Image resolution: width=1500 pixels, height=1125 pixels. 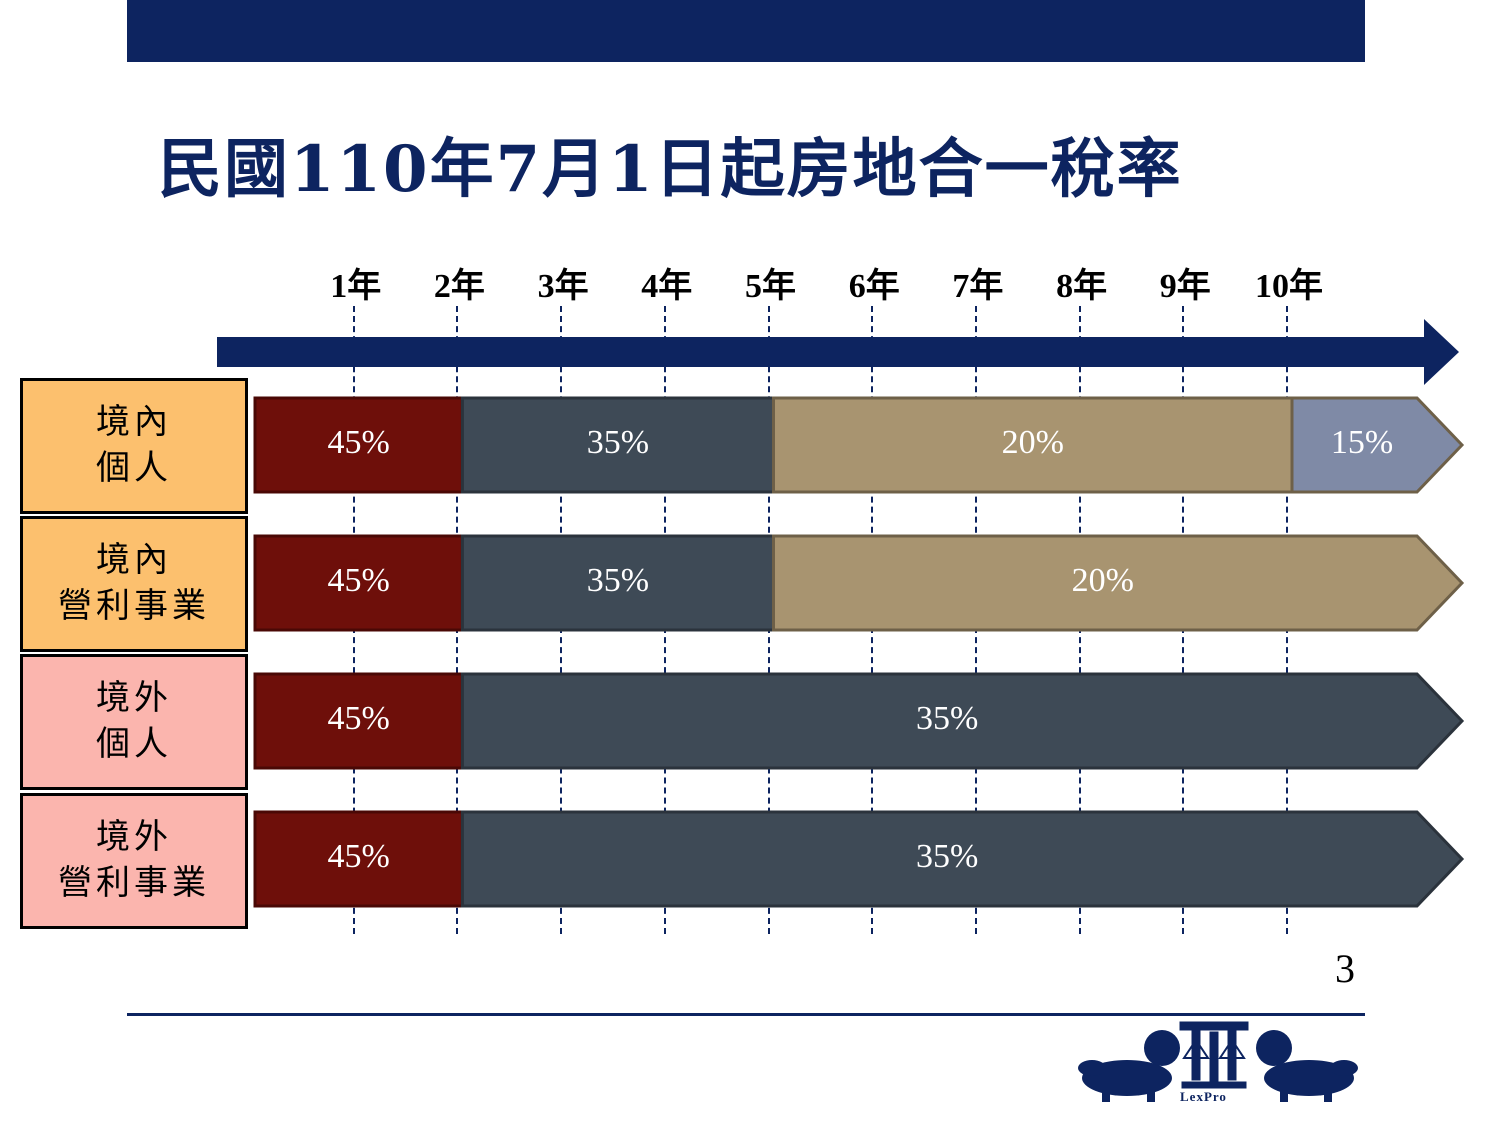 I want to click on row-label: 境外 營利事業, so click(x=134, y=861).